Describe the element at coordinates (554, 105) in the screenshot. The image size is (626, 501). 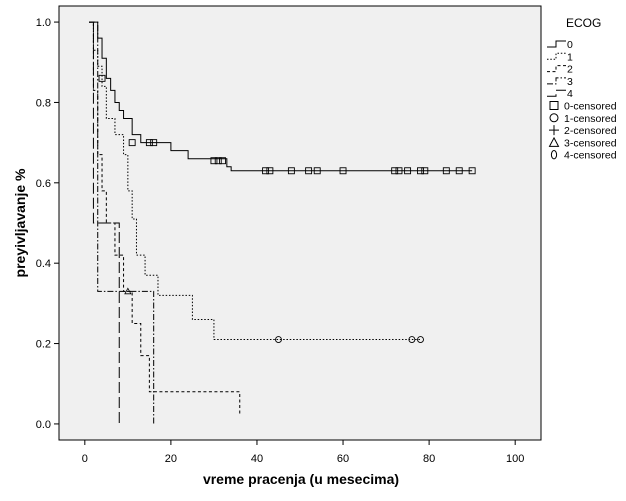
I see `legend-square-icon` at that location.